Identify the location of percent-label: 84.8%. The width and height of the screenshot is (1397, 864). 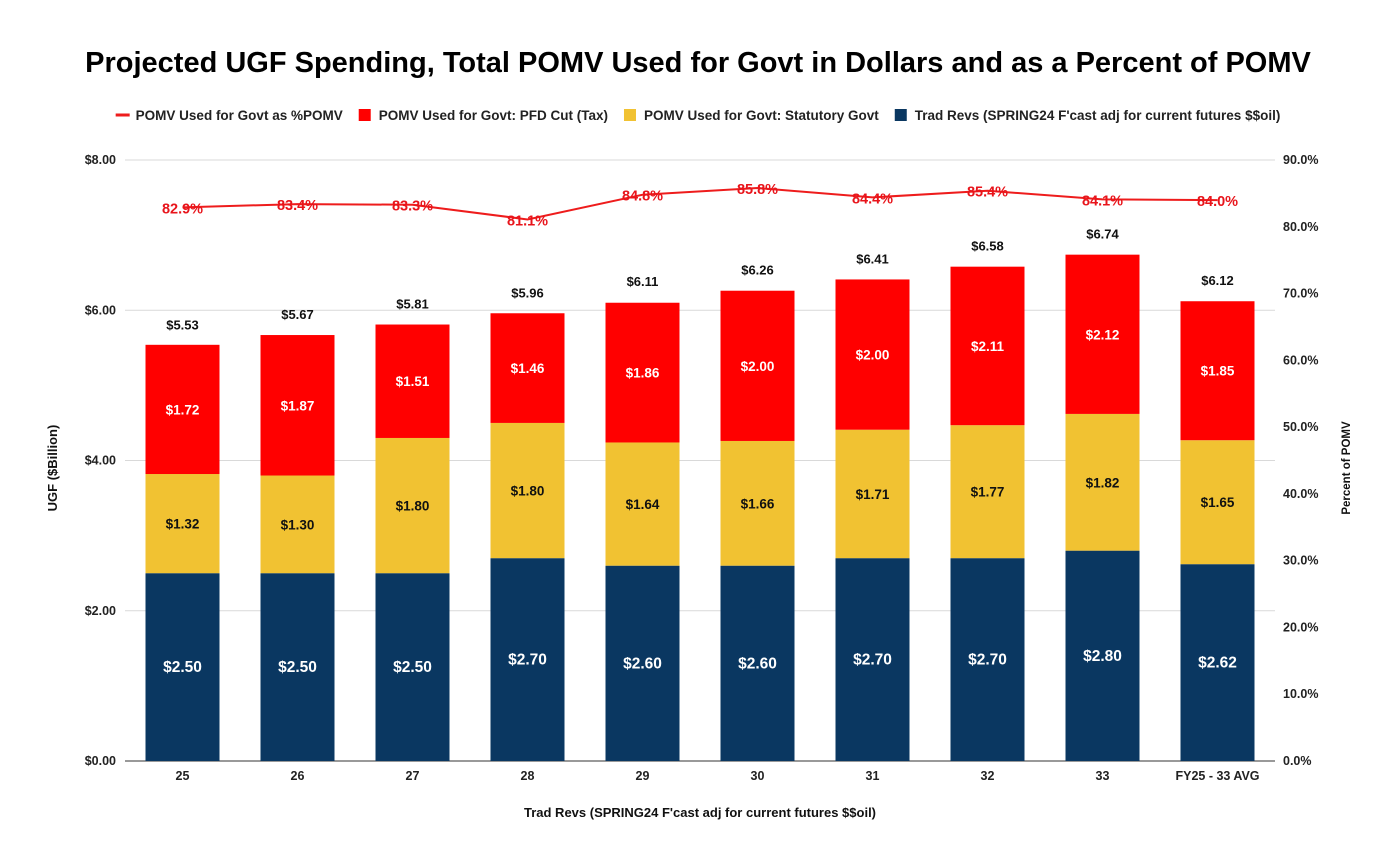
(642, 197).